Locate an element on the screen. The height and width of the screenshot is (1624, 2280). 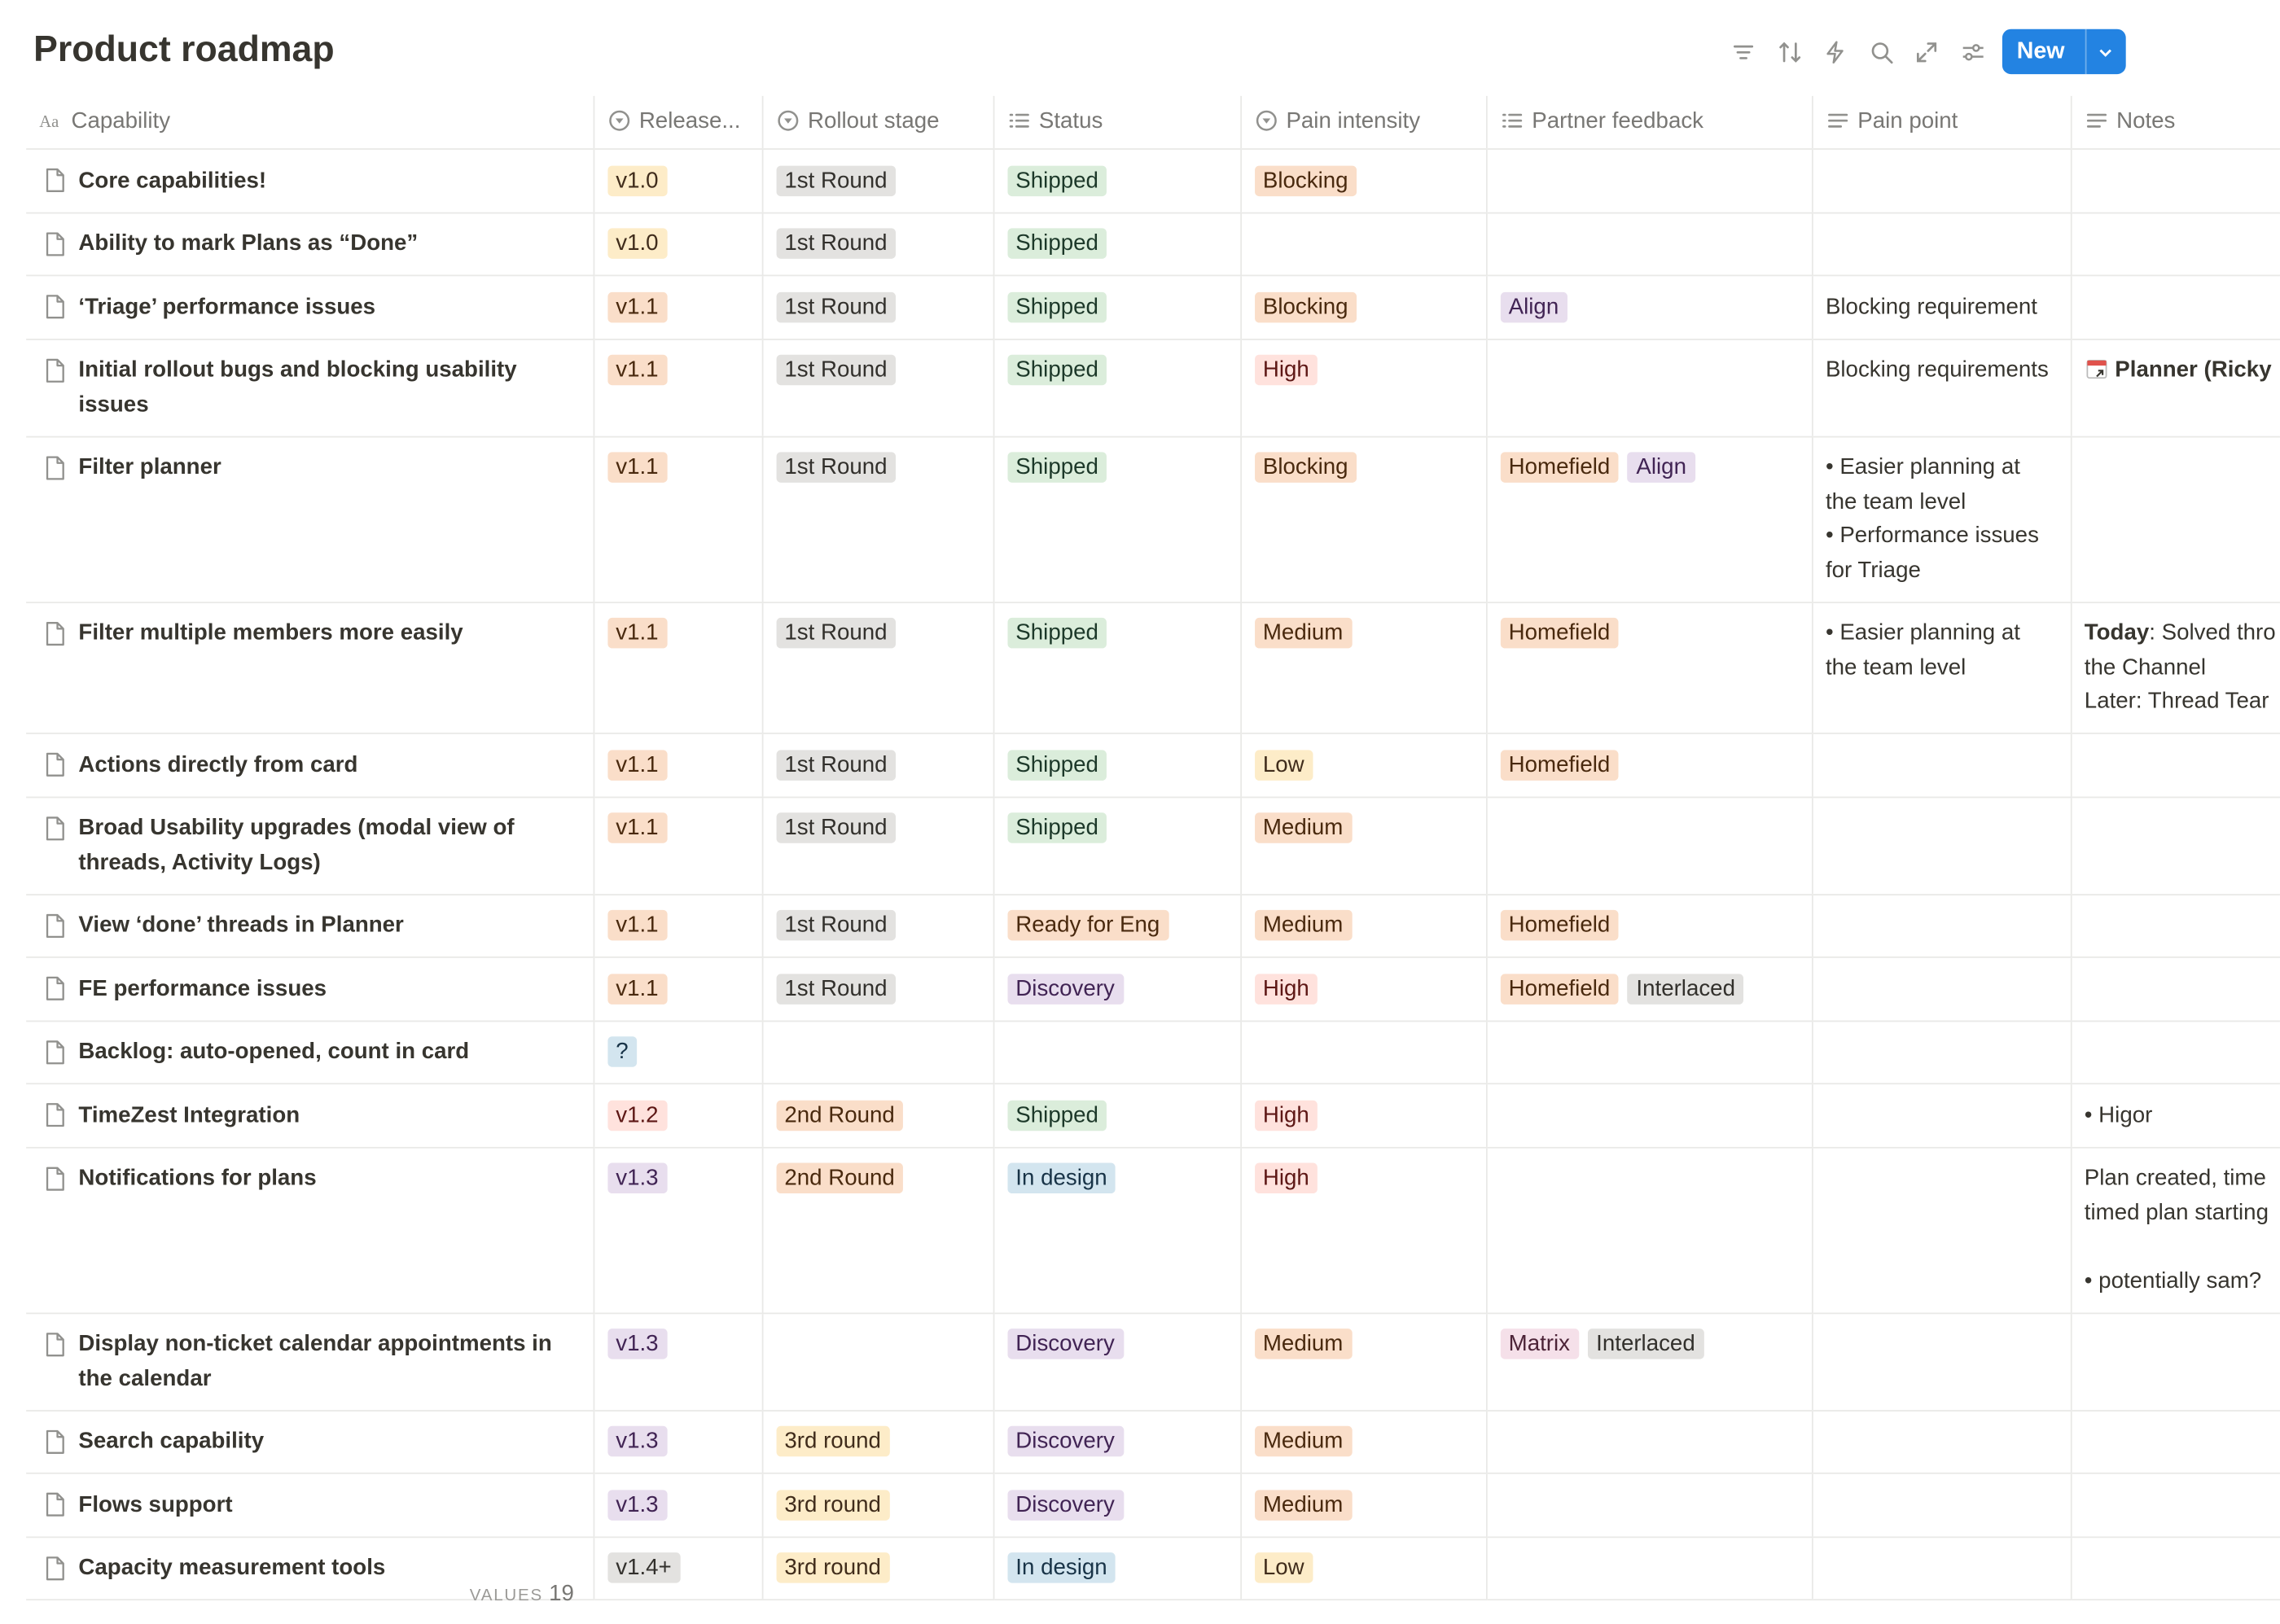
capability-cell: ‘Triage’ performance issues is located at coordinates (310, 307).